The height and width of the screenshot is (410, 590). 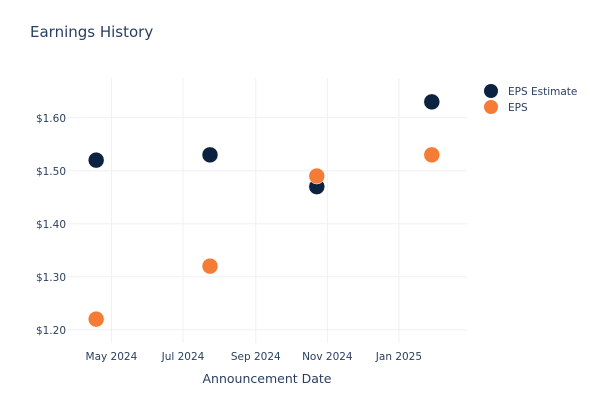 What do you see at coordinates (506, 107) in the screenshot?
I see `legend-item: EPS` at bounding box center [506, 107].